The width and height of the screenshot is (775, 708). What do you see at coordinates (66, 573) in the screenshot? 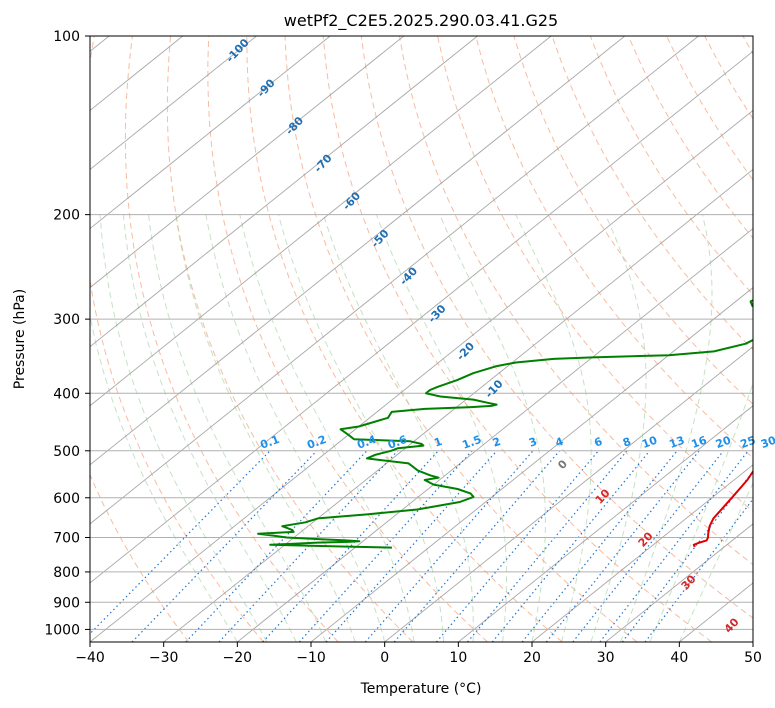
I see `y-tick-label: 800` at bounding box center [66, 573].